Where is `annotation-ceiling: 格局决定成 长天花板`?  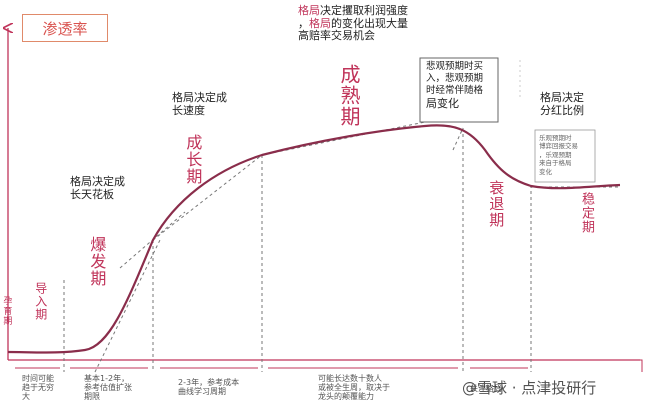 annotation-ceiling: 格局决定成 长天花板 is located at coordinates (97, 188).